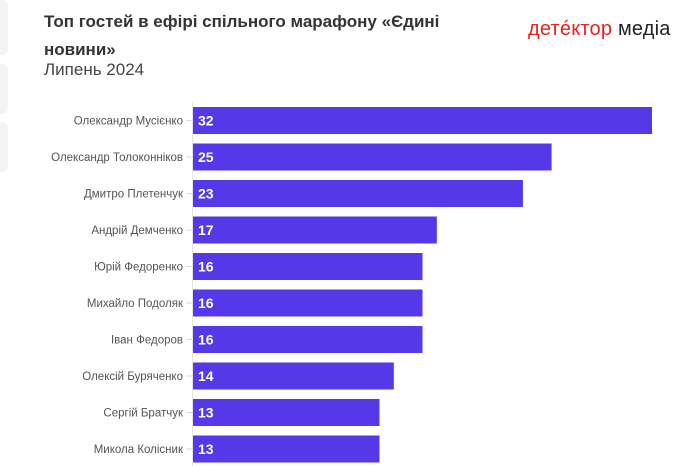 This screenshot has height=466, width=700. What do you see at coordinates (570, 29) in the screenshot?
I see `logo-part-1: детéктор` at bounding box center [570, 29].